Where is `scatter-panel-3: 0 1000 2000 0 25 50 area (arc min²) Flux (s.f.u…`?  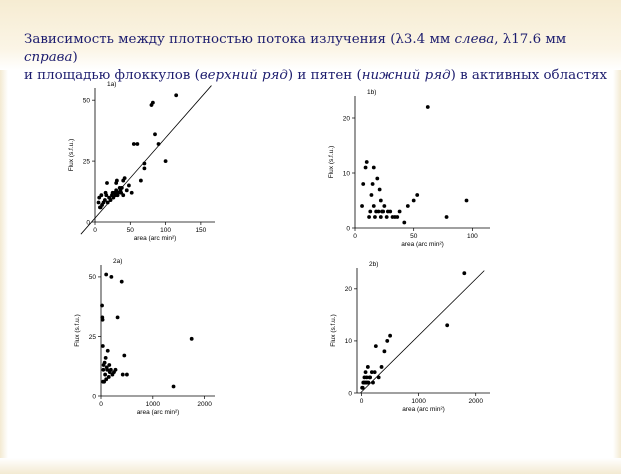 scatter-panel-3: 0 1000 2000 0 25 50 area (arc min²) Flux (s.f.u… is located at coordinates (144, 337).